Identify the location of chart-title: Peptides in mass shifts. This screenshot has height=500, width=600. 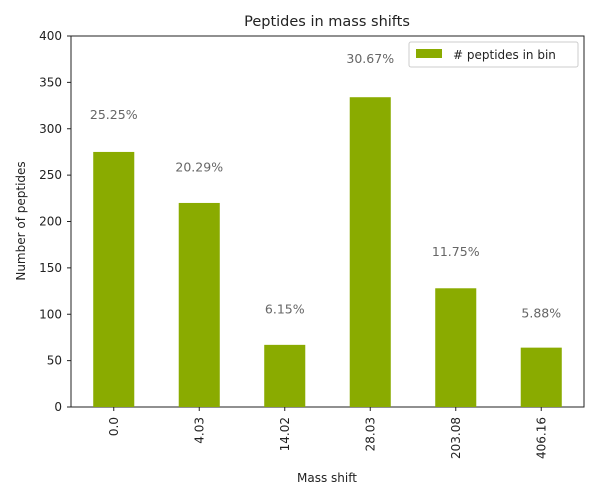
(327, 22).